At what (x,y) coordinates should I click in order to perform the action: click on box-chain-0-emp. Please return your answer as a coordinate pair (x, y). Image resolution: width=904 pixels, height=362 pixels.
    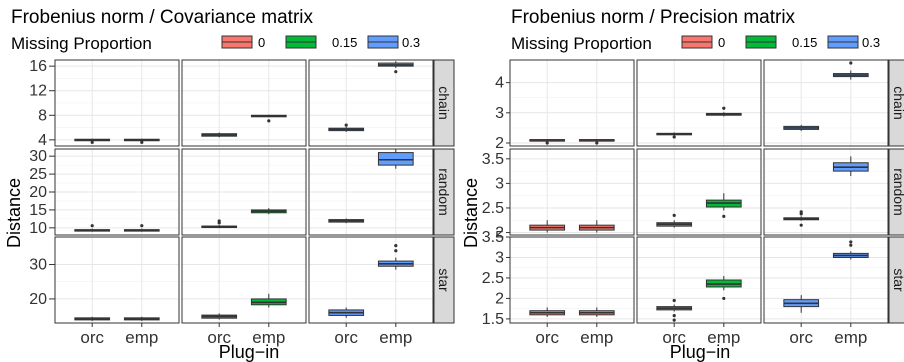
    Looking at the image, I should click on (141, 141).